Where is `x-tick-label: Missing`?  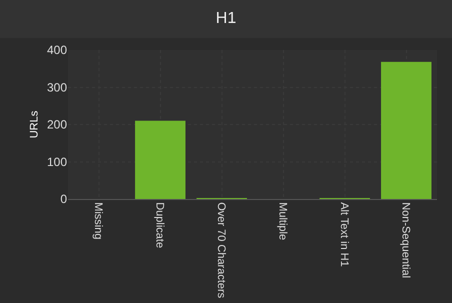 x-tick-label: Missing is located at coordinates (98, 221).